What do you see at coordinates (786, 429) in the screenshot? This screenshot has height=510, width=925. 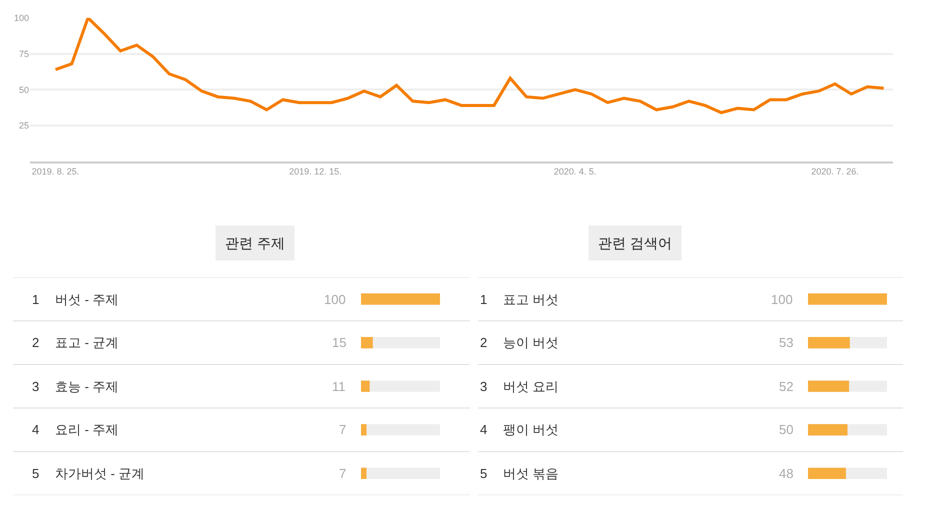 I see `data-label: 50` at bounding box center [786, 429].